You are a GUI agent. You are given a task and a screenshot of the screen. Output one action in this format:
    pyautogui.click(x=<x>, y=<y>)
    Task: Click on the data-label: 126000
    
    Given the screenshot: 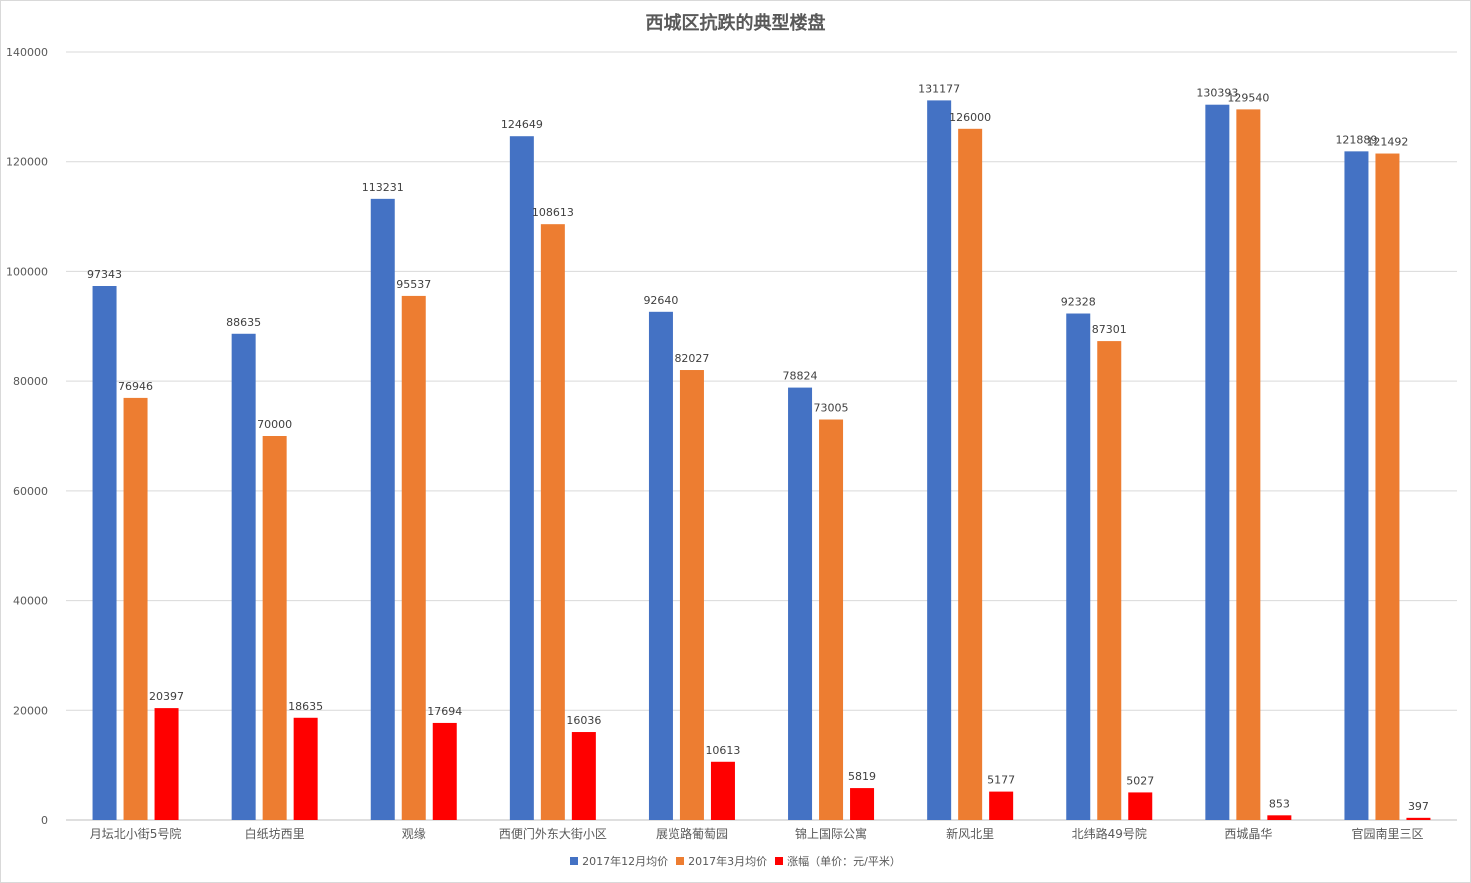 What is the action you would take?
    pyautogui.click(x=970, y=117)
    